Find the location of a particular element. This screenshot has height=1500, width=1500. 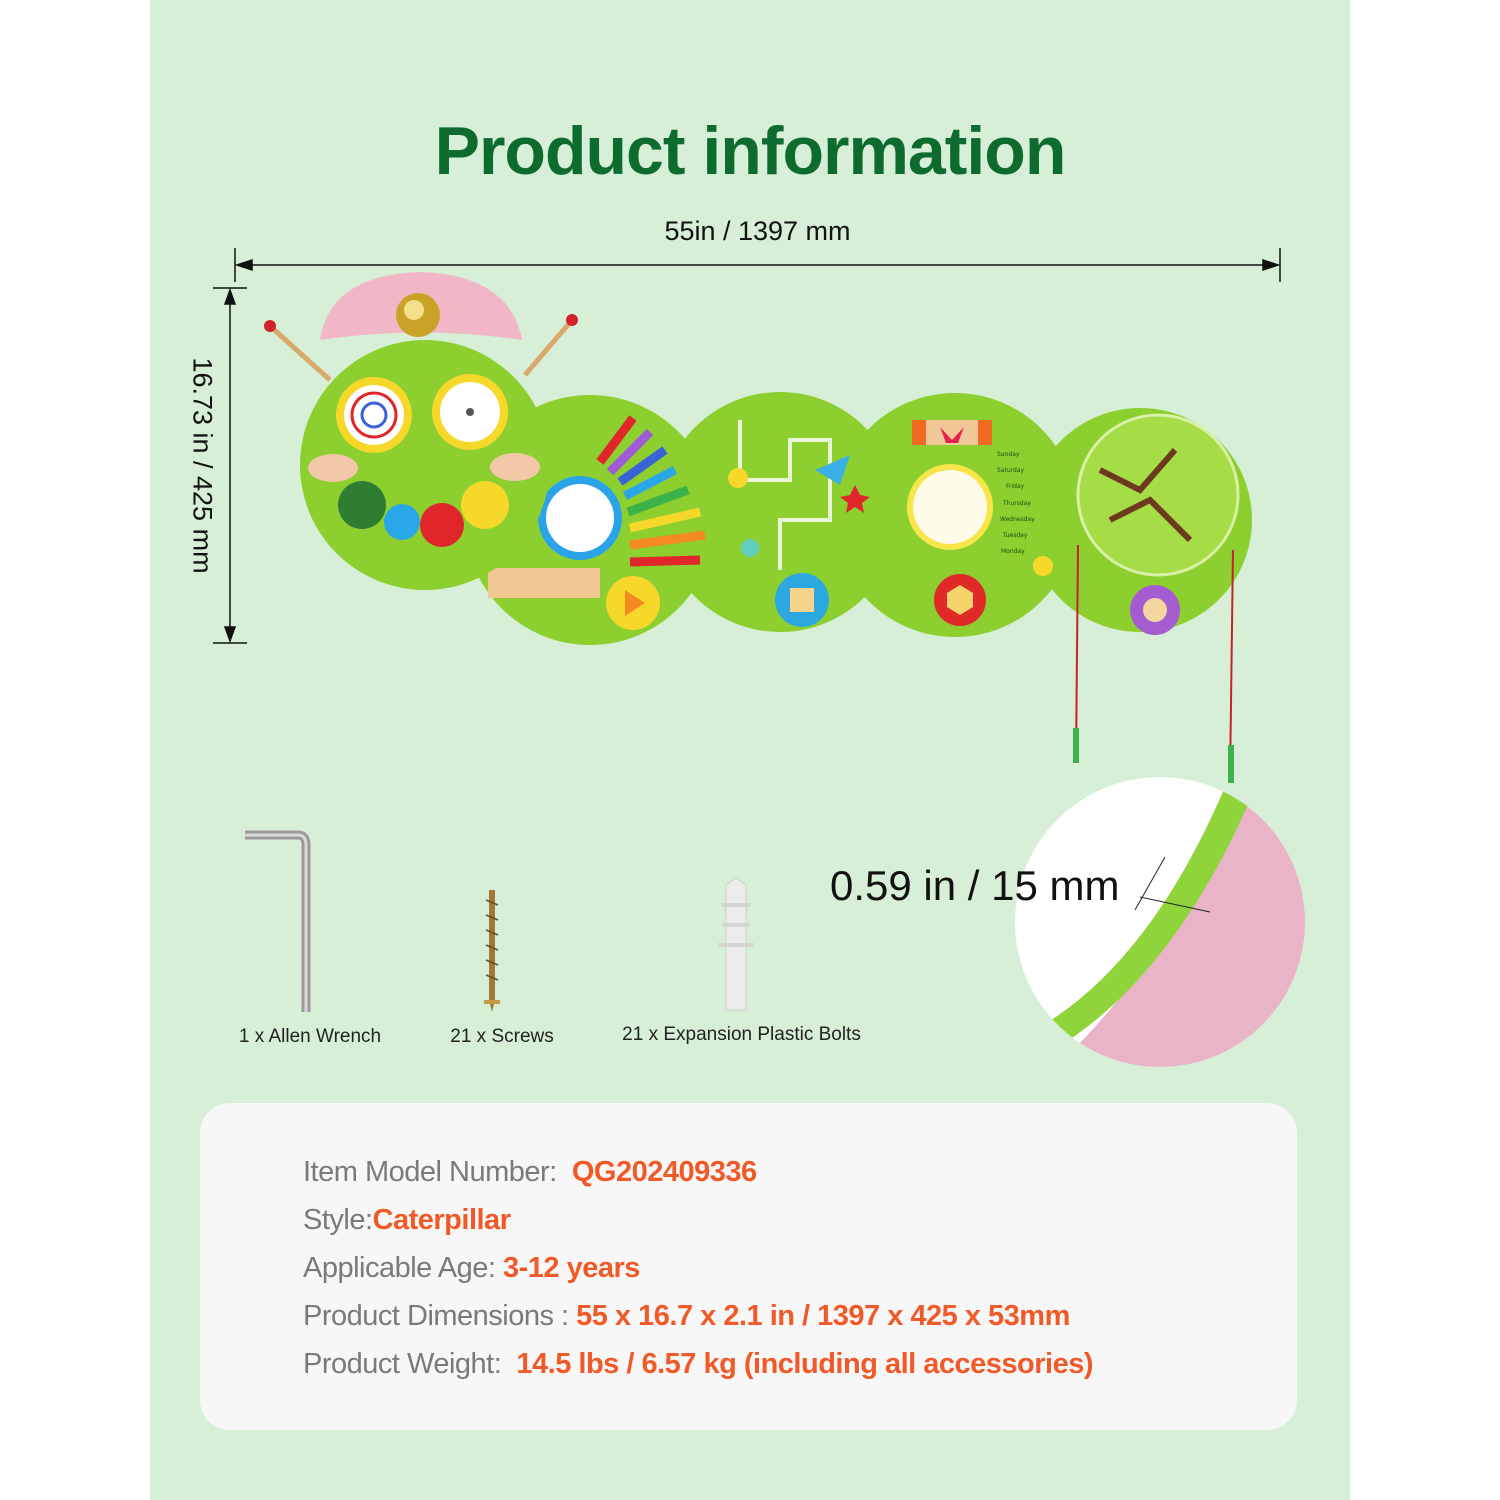

page-title: Product information is located at coordinates (750, 151).